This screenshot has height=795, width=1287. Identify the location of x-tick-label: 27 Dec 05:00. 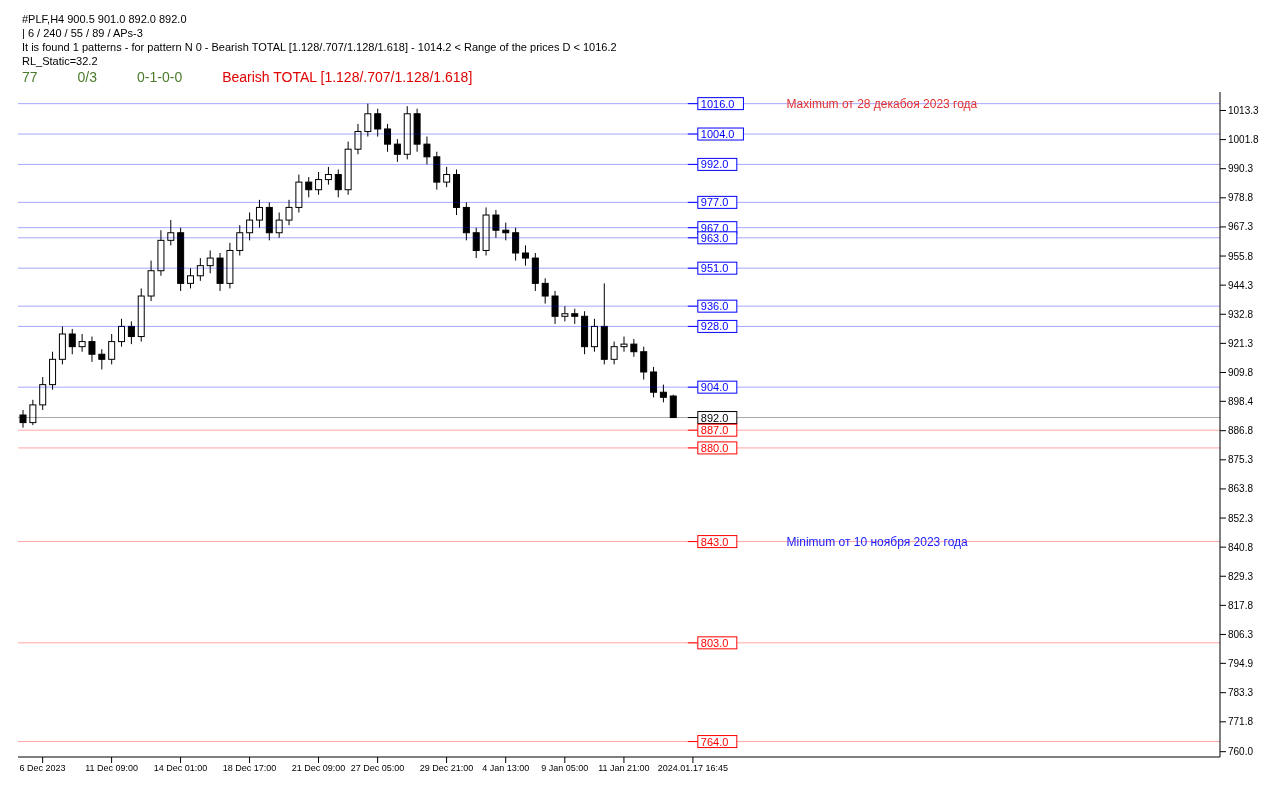
(377, 768).